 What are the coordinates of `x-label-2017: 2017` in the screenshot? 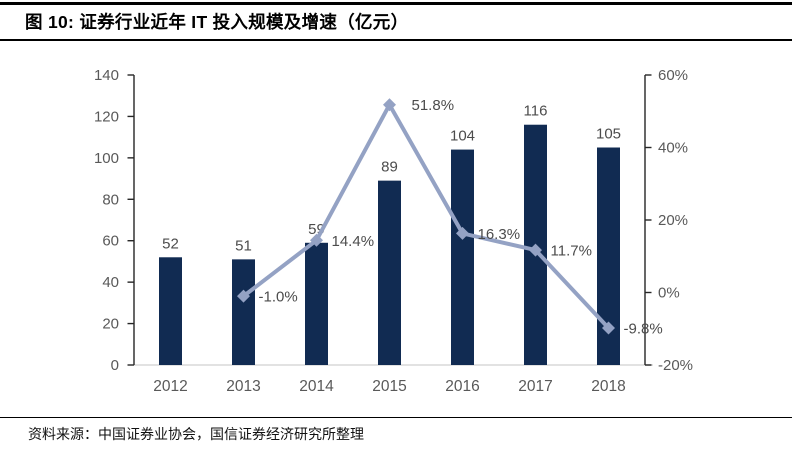 It's located at (535, 386).